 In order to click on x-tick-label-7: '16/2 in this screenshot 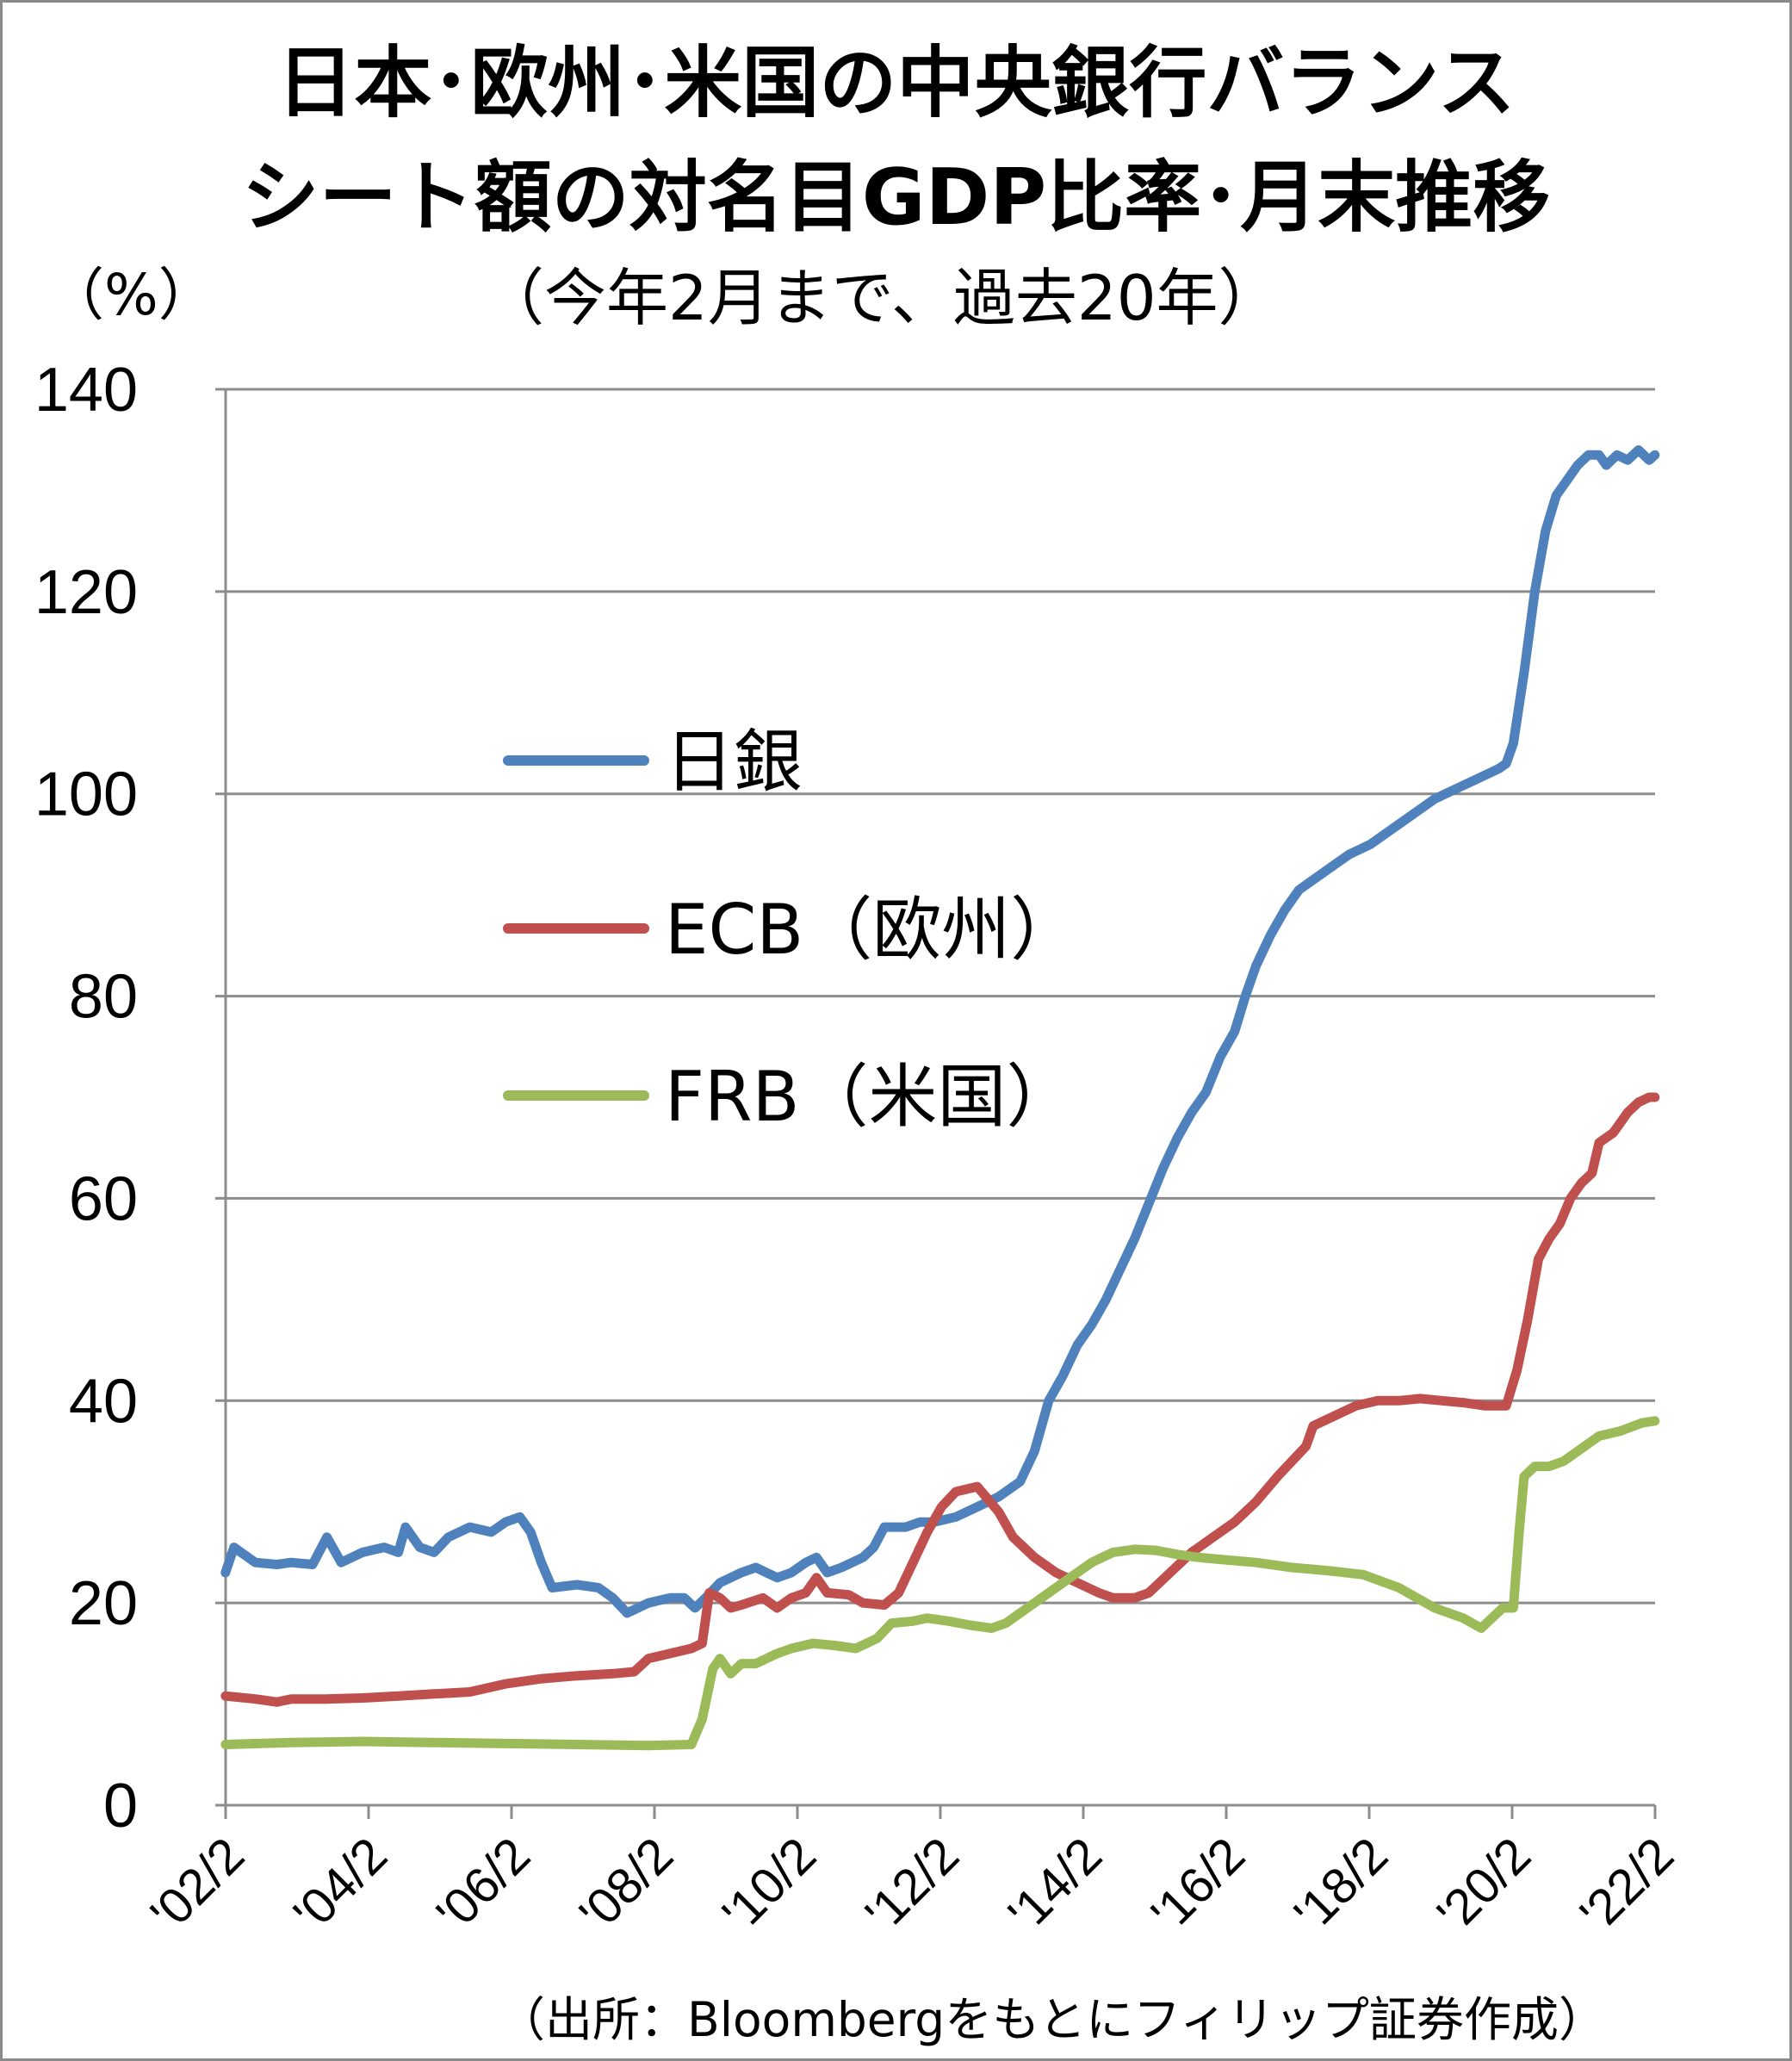, I will do `click(1198, 1884)`.